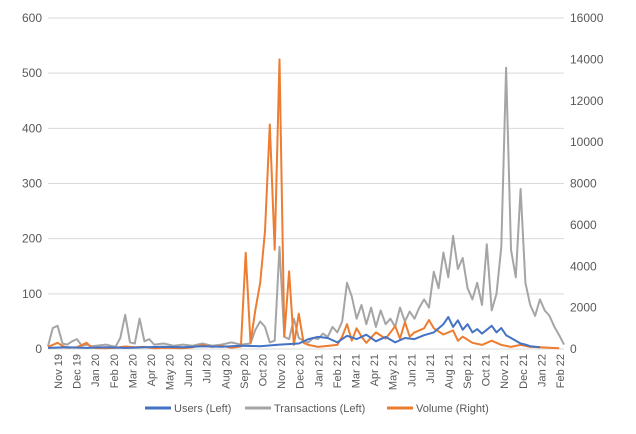  What do you see at coordinates (587, 142) in the screenshot?
I see `right-tick-label: 10000` at bounding box center [587, 142].